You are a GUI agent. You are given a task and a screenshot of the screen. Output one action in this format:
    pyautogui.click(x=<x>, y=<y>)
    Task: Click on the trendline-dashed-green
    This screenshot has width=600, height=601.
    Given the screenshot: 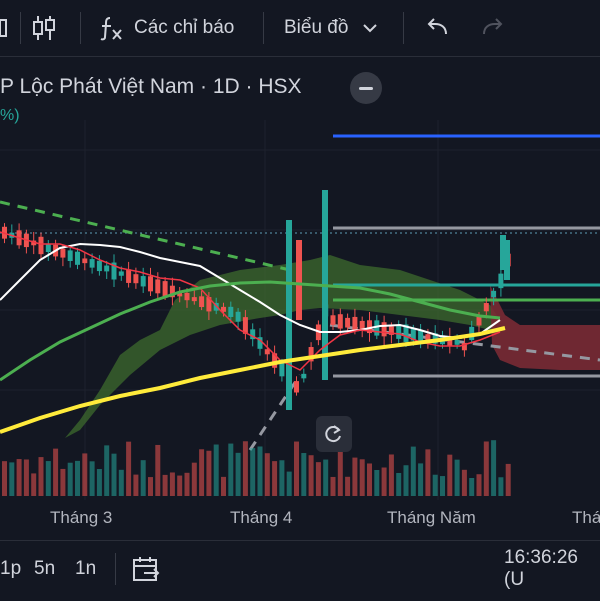 What is the action you would take?
    pyautogui.click(x=145, y=236)
    